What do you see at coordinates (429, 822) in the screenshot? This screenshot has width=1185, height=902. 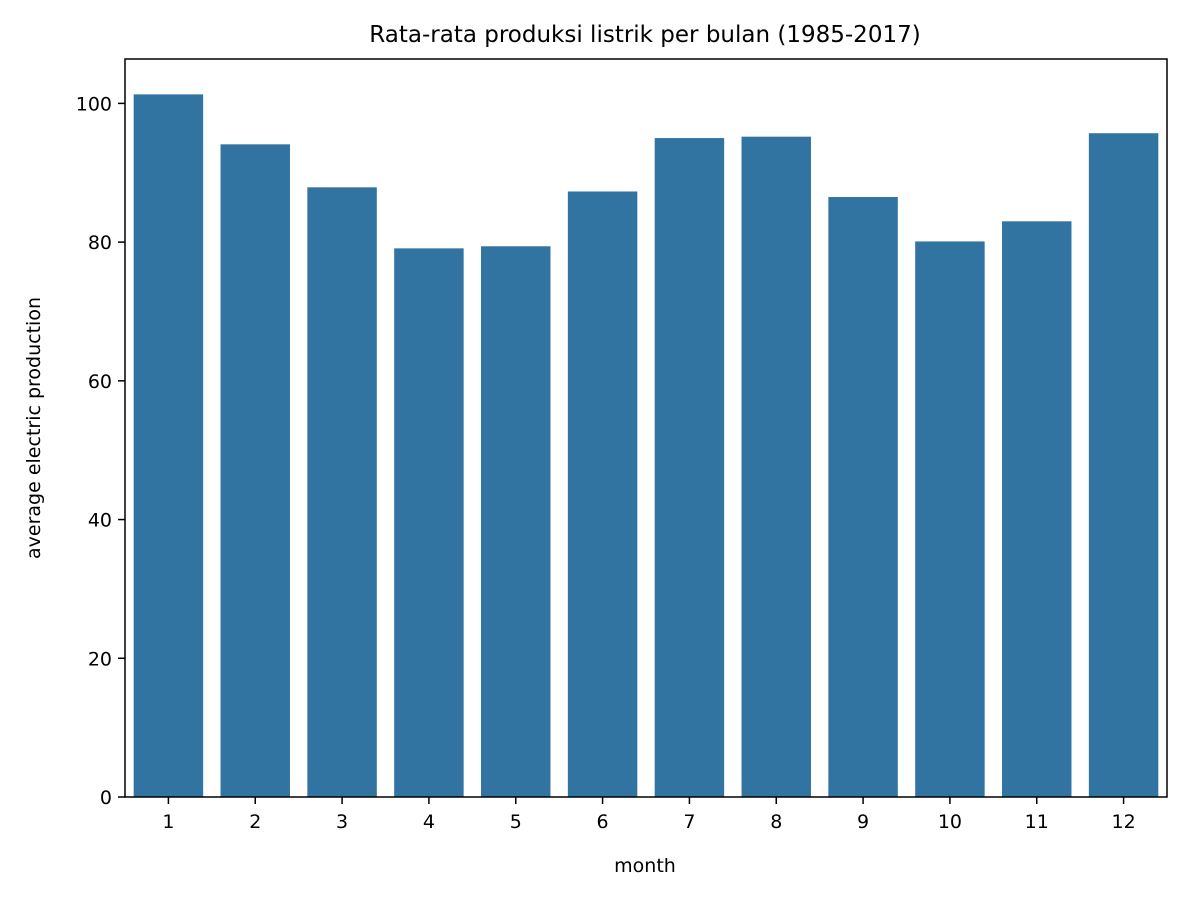 I see `x-tick-label: 4` at bounding box center [429, 822].